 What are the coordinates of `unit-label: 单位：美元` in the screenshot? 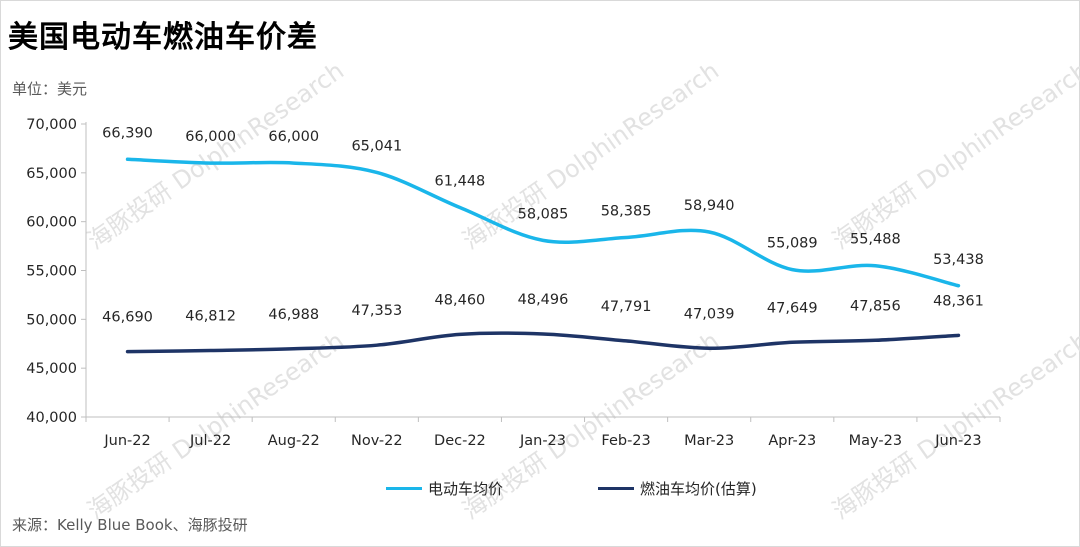 It's located at (50, 89).